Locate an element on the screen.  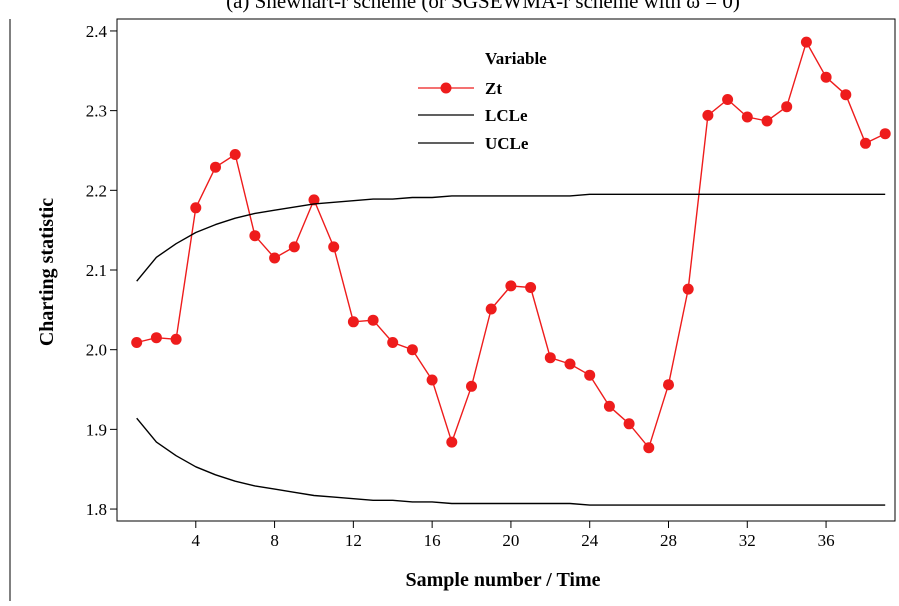
legend: Variable Zt LCLe UCLe is located at coordinates (482, 101).